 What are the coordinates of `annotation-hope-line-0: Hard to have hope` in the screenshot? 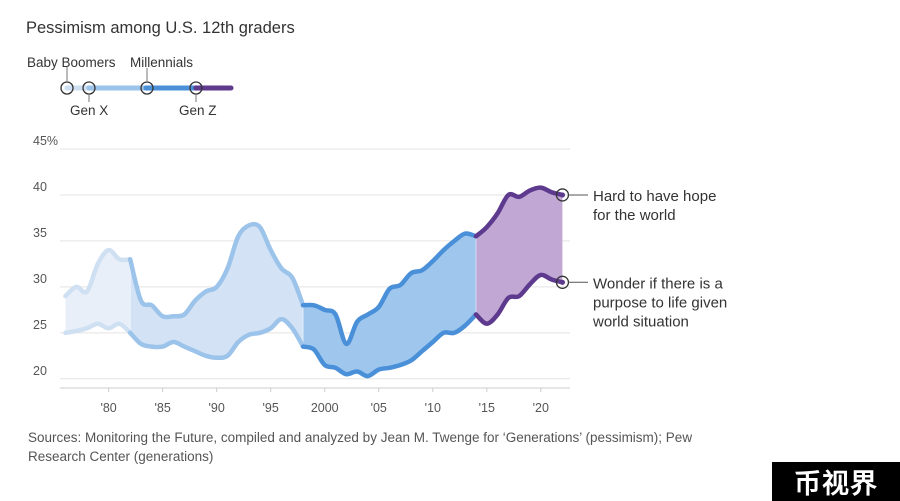 It's located at (654, 196).